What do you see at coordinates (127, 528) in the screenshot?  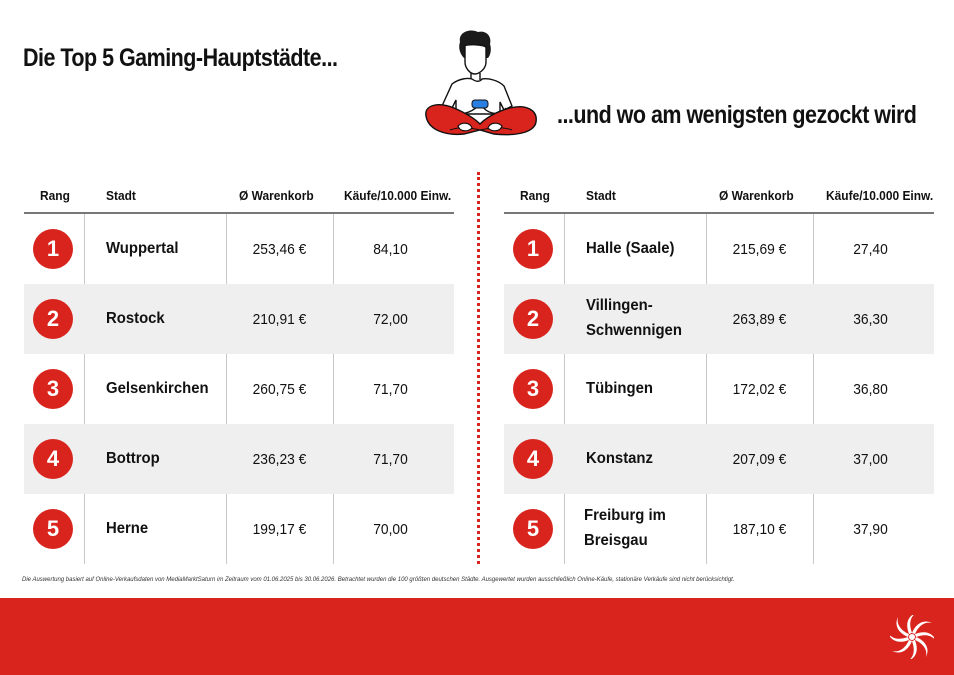 I see `city-name: Herne` at bounding box center [127, 528].